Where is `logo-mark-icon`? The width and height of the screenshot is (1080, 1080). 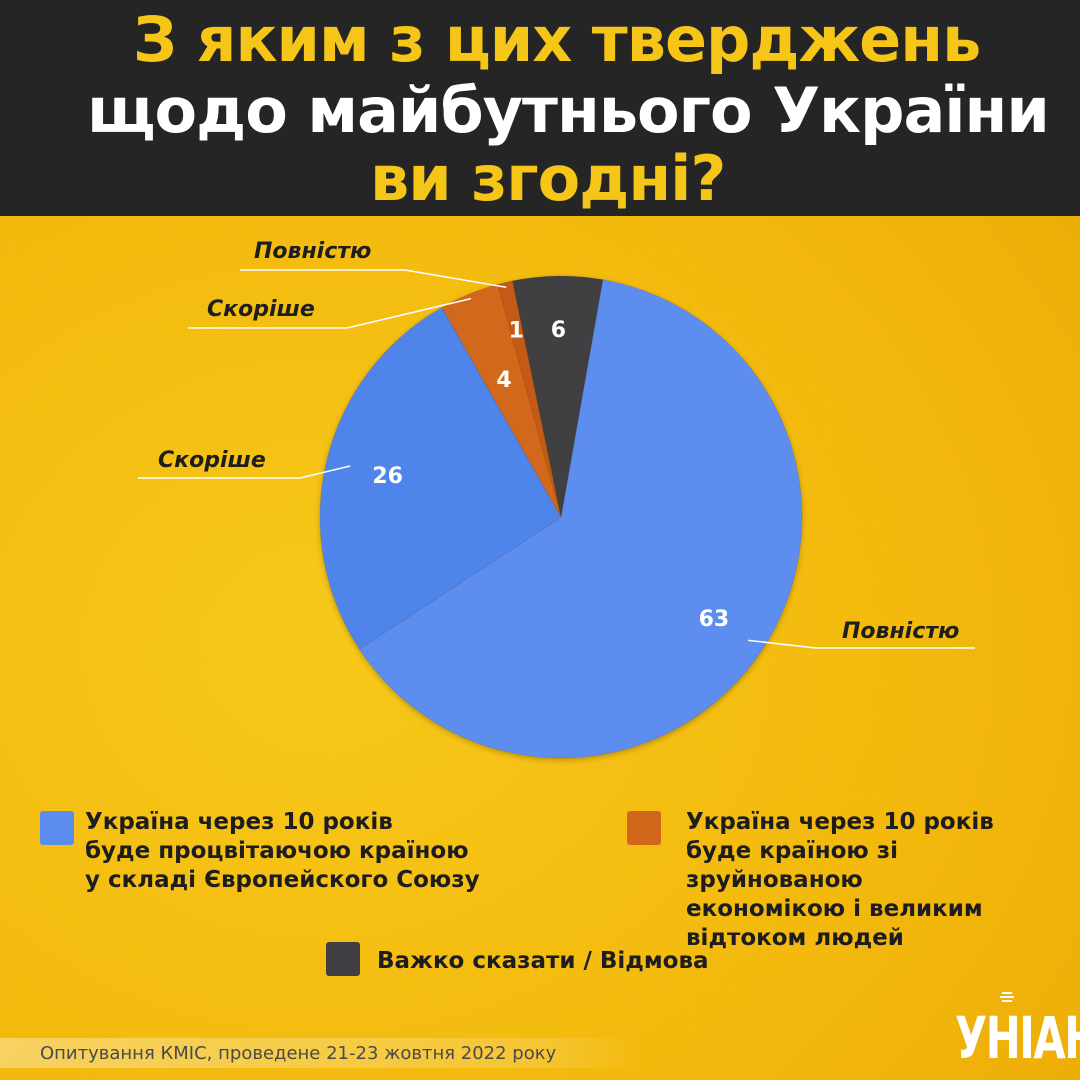 logo-mark-icon is located at coordinates (1007, 997).